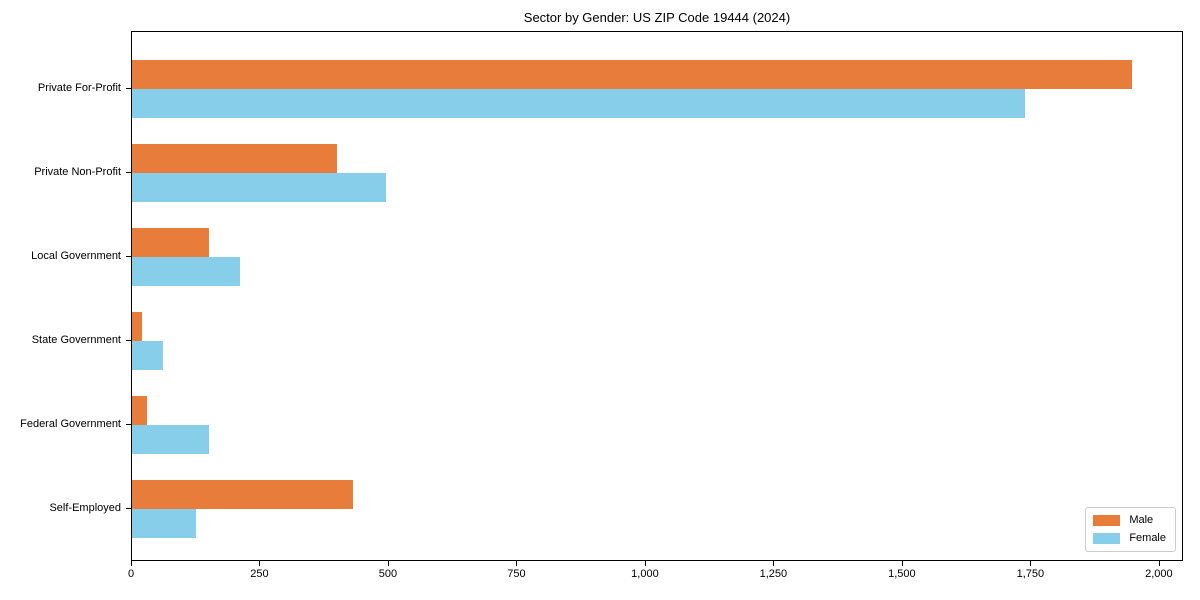 The image size is (1200, 600). I want to click on x-axis-tick-1,000, so click(645, 563).